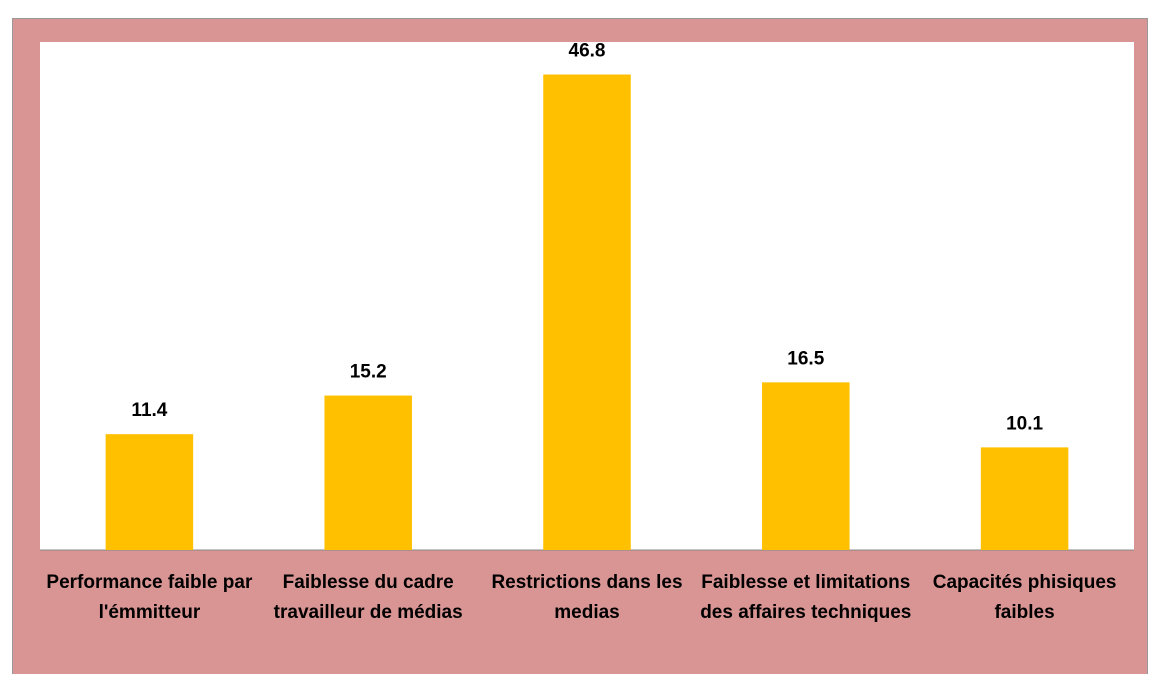  What do you see at coordinates (149, 597) in the screenshot?
I see `x-tick-label: Performance faible par l'émmitteur` at bounding box center [149, 597].